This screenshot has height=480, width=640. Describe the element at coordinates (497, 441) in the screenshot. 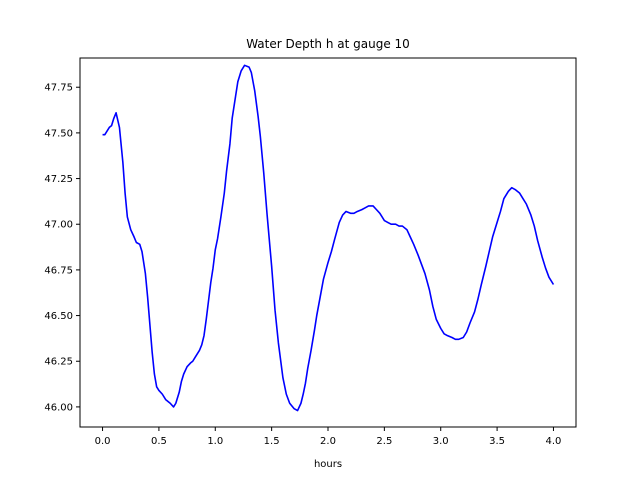

I see `x-tick-label: 3.5` at that location.